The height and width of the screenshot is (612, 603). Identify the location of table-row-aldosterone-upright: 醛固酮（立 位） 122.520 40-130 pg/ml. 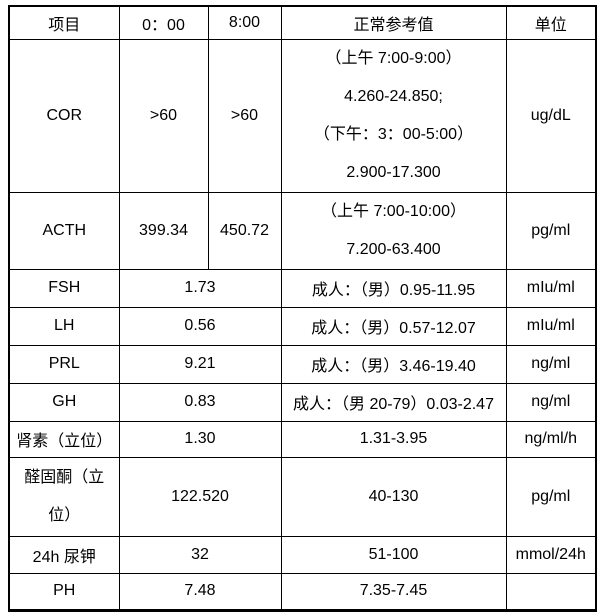
(302, 496).